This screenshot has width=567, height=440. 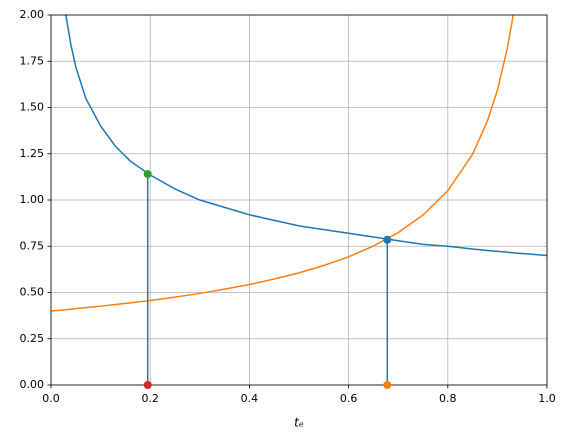 I want to click on y-tick-label: 0.00, so click(x=32, y=384).